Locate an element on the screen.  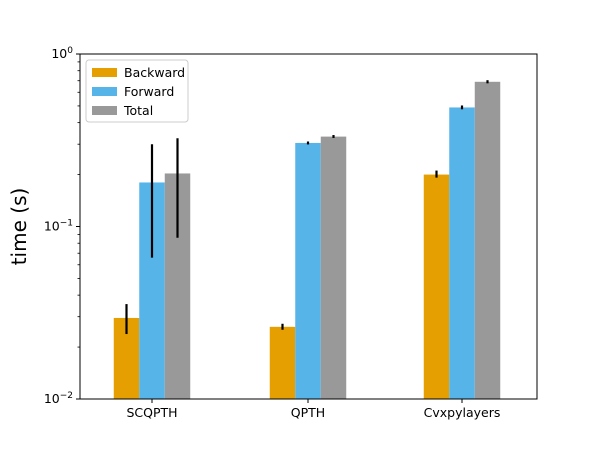
y-tick-label: 100 is located at coordinates (62, 53).